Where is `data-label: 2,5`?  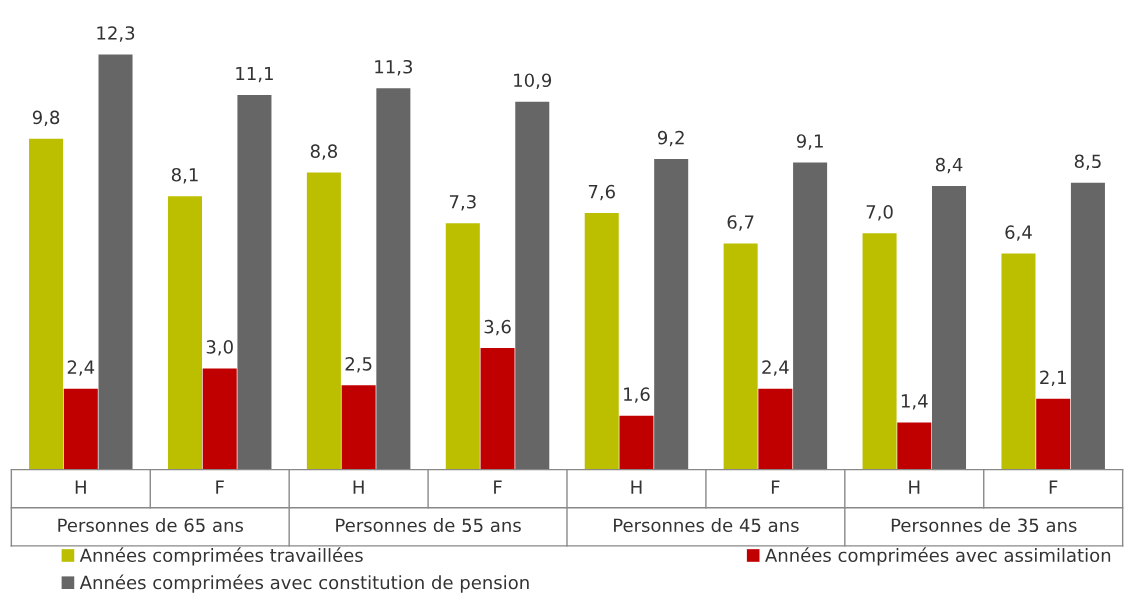 data-label: 2,5 is located at coordinates (358, 364).